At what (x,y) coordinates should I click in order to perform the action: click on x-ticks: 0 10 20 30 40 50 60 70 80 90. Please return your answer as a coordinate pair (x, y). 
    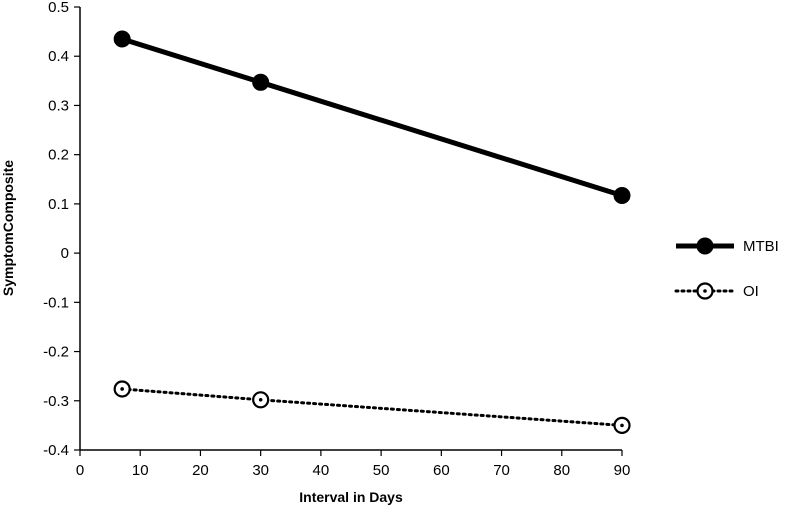
    Looking at the image, I should click on (353, 464).